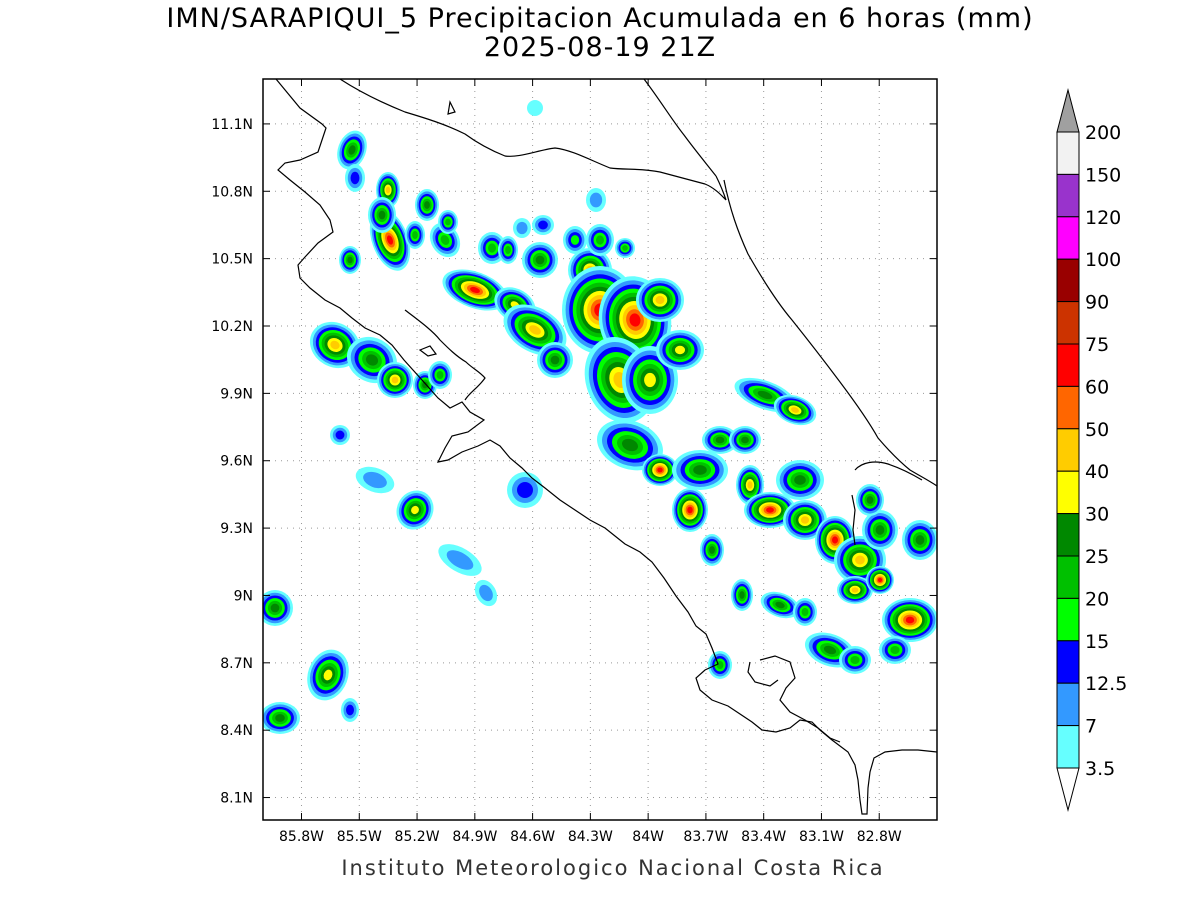 The height and width of the screenshot is (900, 1200). What do you see at coordinates (1068, 789) in the screenshot?
I see `legend-bottom-arrow` at bounding box center [1068, 789].